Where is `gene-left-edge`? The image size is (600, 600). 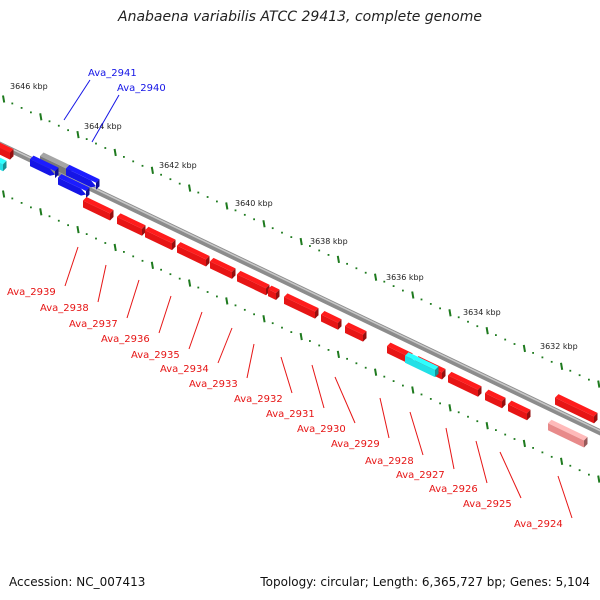 gene-left-edge is located at coordinates (7, 151).